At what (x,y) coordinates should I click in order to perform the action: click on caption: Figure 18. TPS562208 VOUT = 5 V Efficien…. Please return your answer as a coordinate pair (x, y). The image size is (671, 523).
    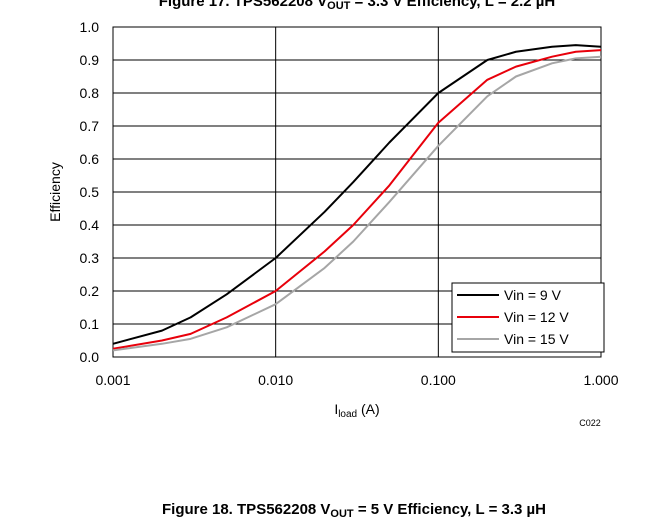
    Looking at the image, I should click on (354, 510).